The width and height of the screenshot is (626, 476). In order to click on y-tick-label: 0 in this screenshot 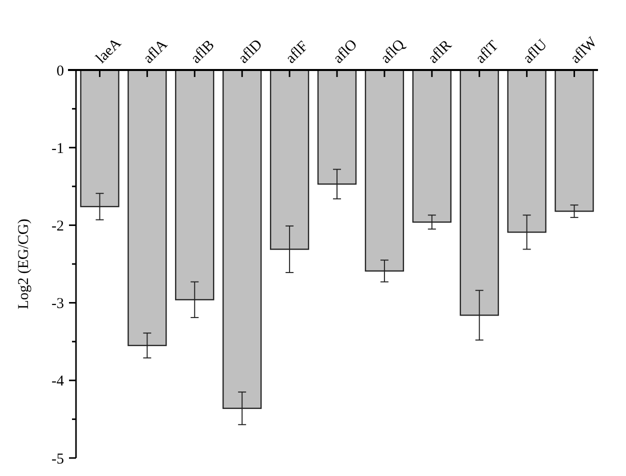, I will do `click(60, 71)`.